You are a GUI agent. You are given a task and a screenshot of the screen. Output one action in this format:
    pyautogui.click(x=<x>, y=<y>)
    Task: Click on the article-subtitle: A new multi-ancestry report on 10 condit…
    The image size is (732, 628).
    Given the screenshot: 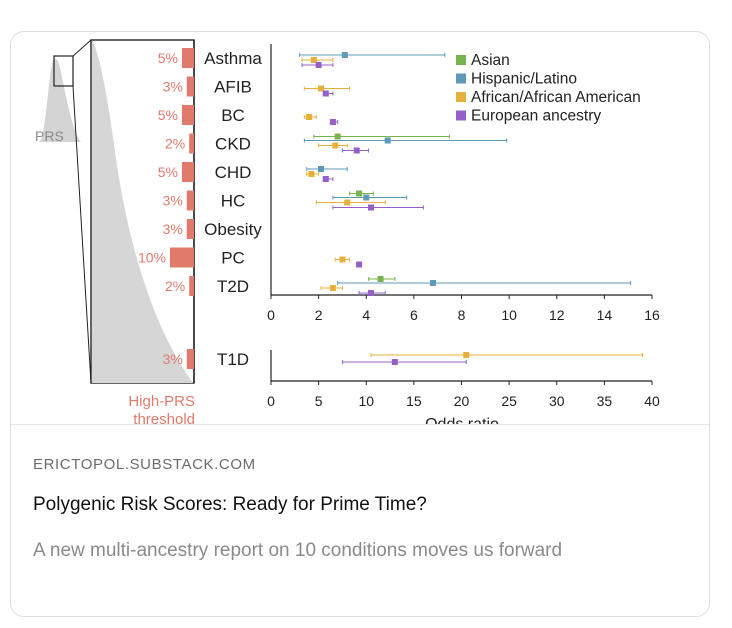 What is the action you would take?
    pyautogui.click(x=298, y=550)
    